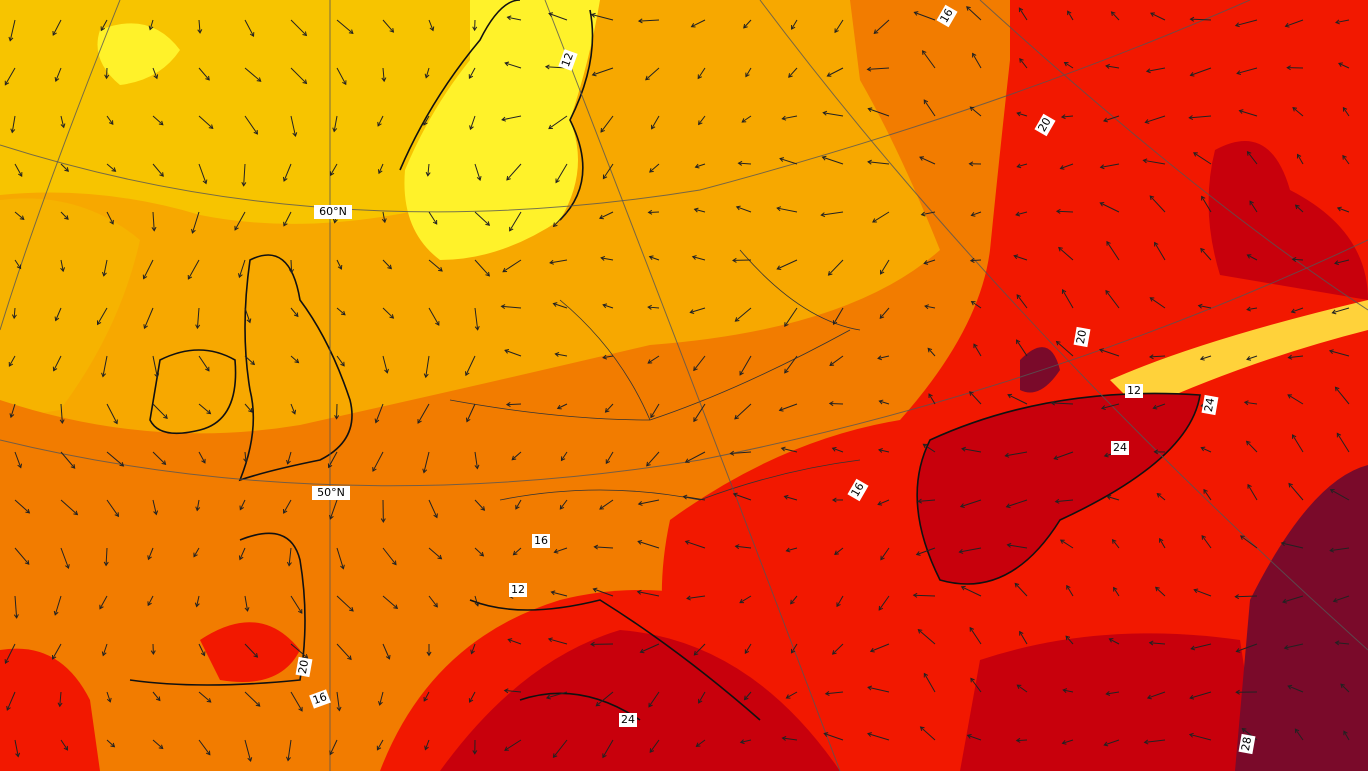 This screenshot has height=771, width=1368. What do you see at coordinates (331, 493) in the screenshot?
I see `graticule-label: 50°N` at bounding box center [331, 493].